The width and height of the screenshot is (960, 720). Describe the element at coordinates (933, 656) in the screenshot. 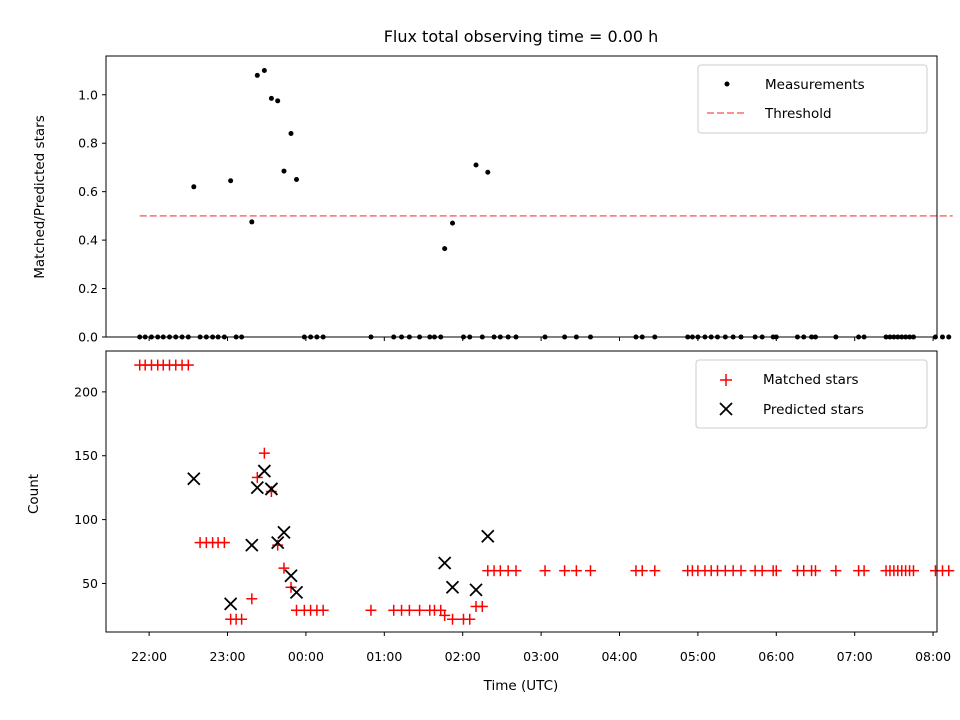

I see `bottom-x-tick-label: 08:00` at that location.